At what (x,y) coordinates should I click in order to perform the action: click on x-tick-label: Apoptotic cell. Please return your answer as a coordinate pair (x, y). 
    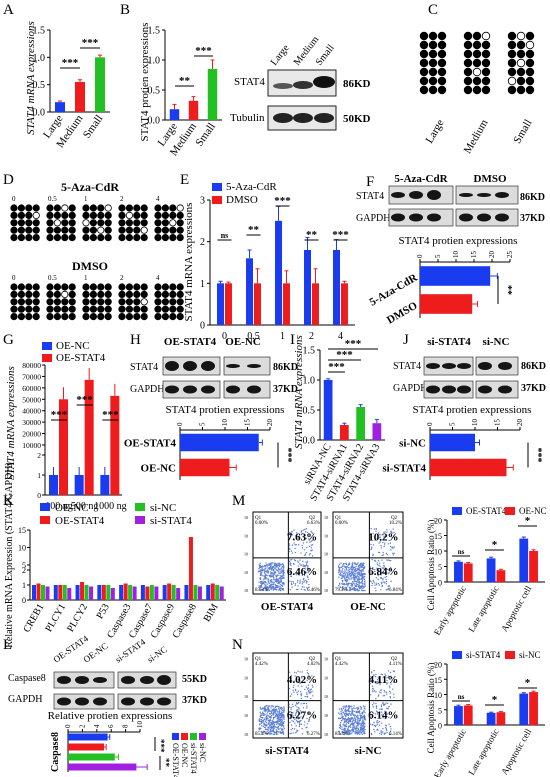
    Looking at the image, I should click on (516, 609).